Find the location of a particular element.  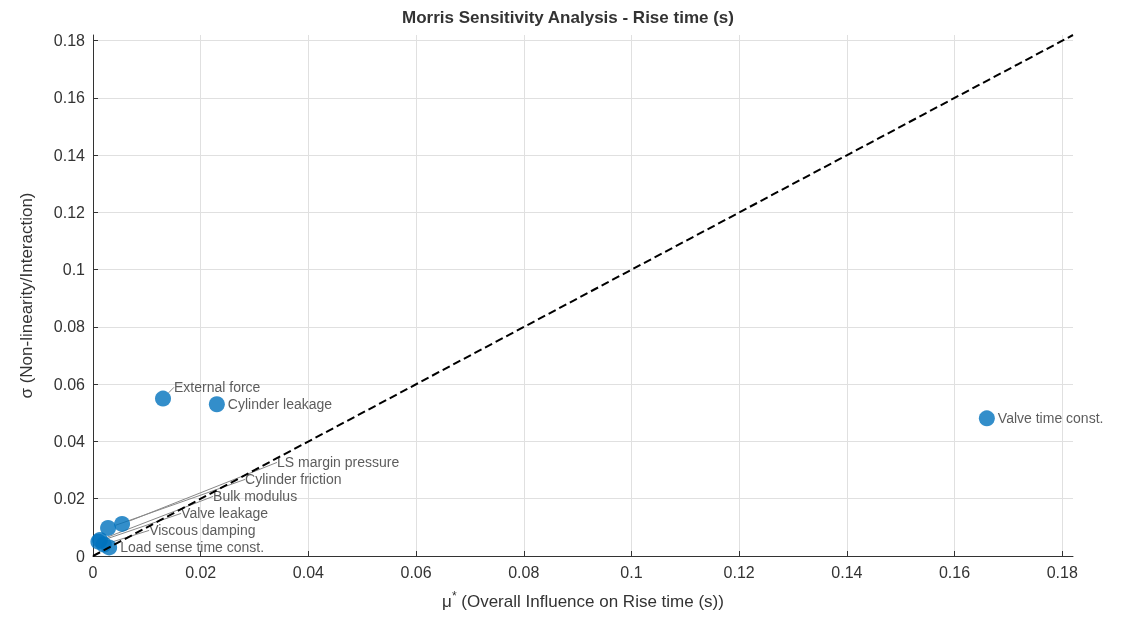

x-axis-title: μ* (Overall Influence on Rise time (s)) is located at coordinates (583, 600).